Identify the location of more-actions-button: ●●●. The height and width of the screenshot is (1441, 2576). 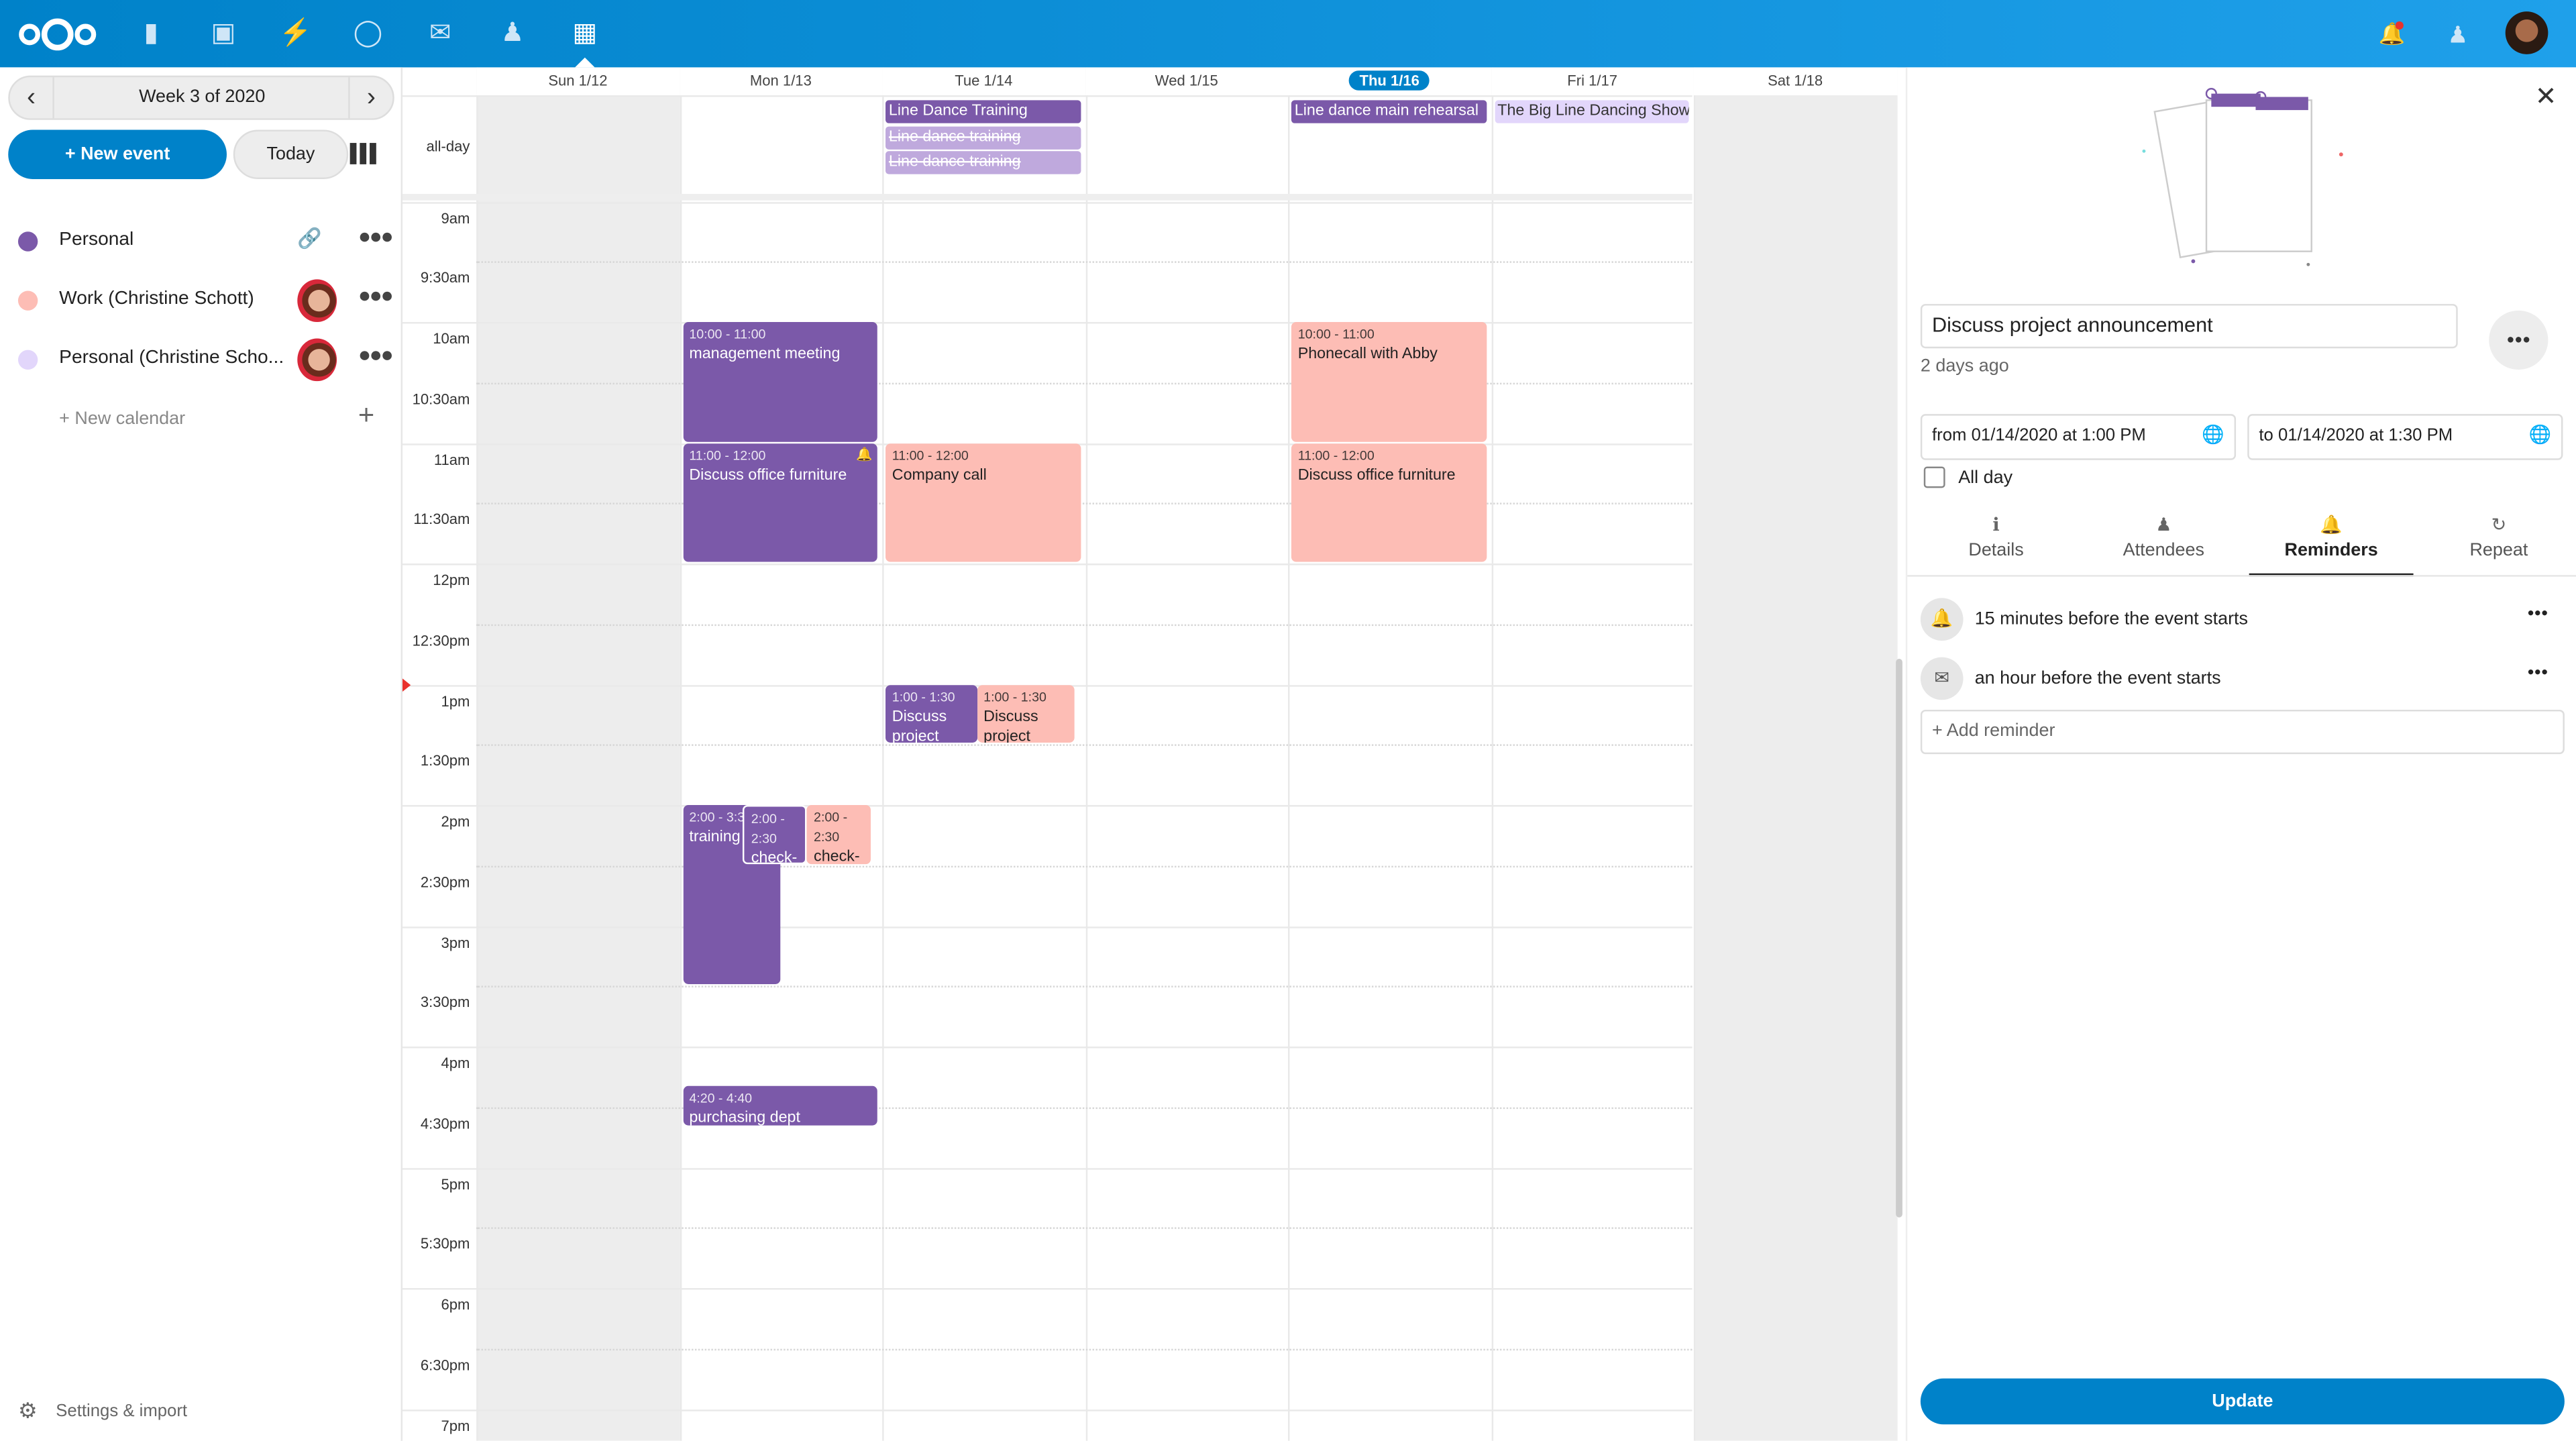
(2518, 340).